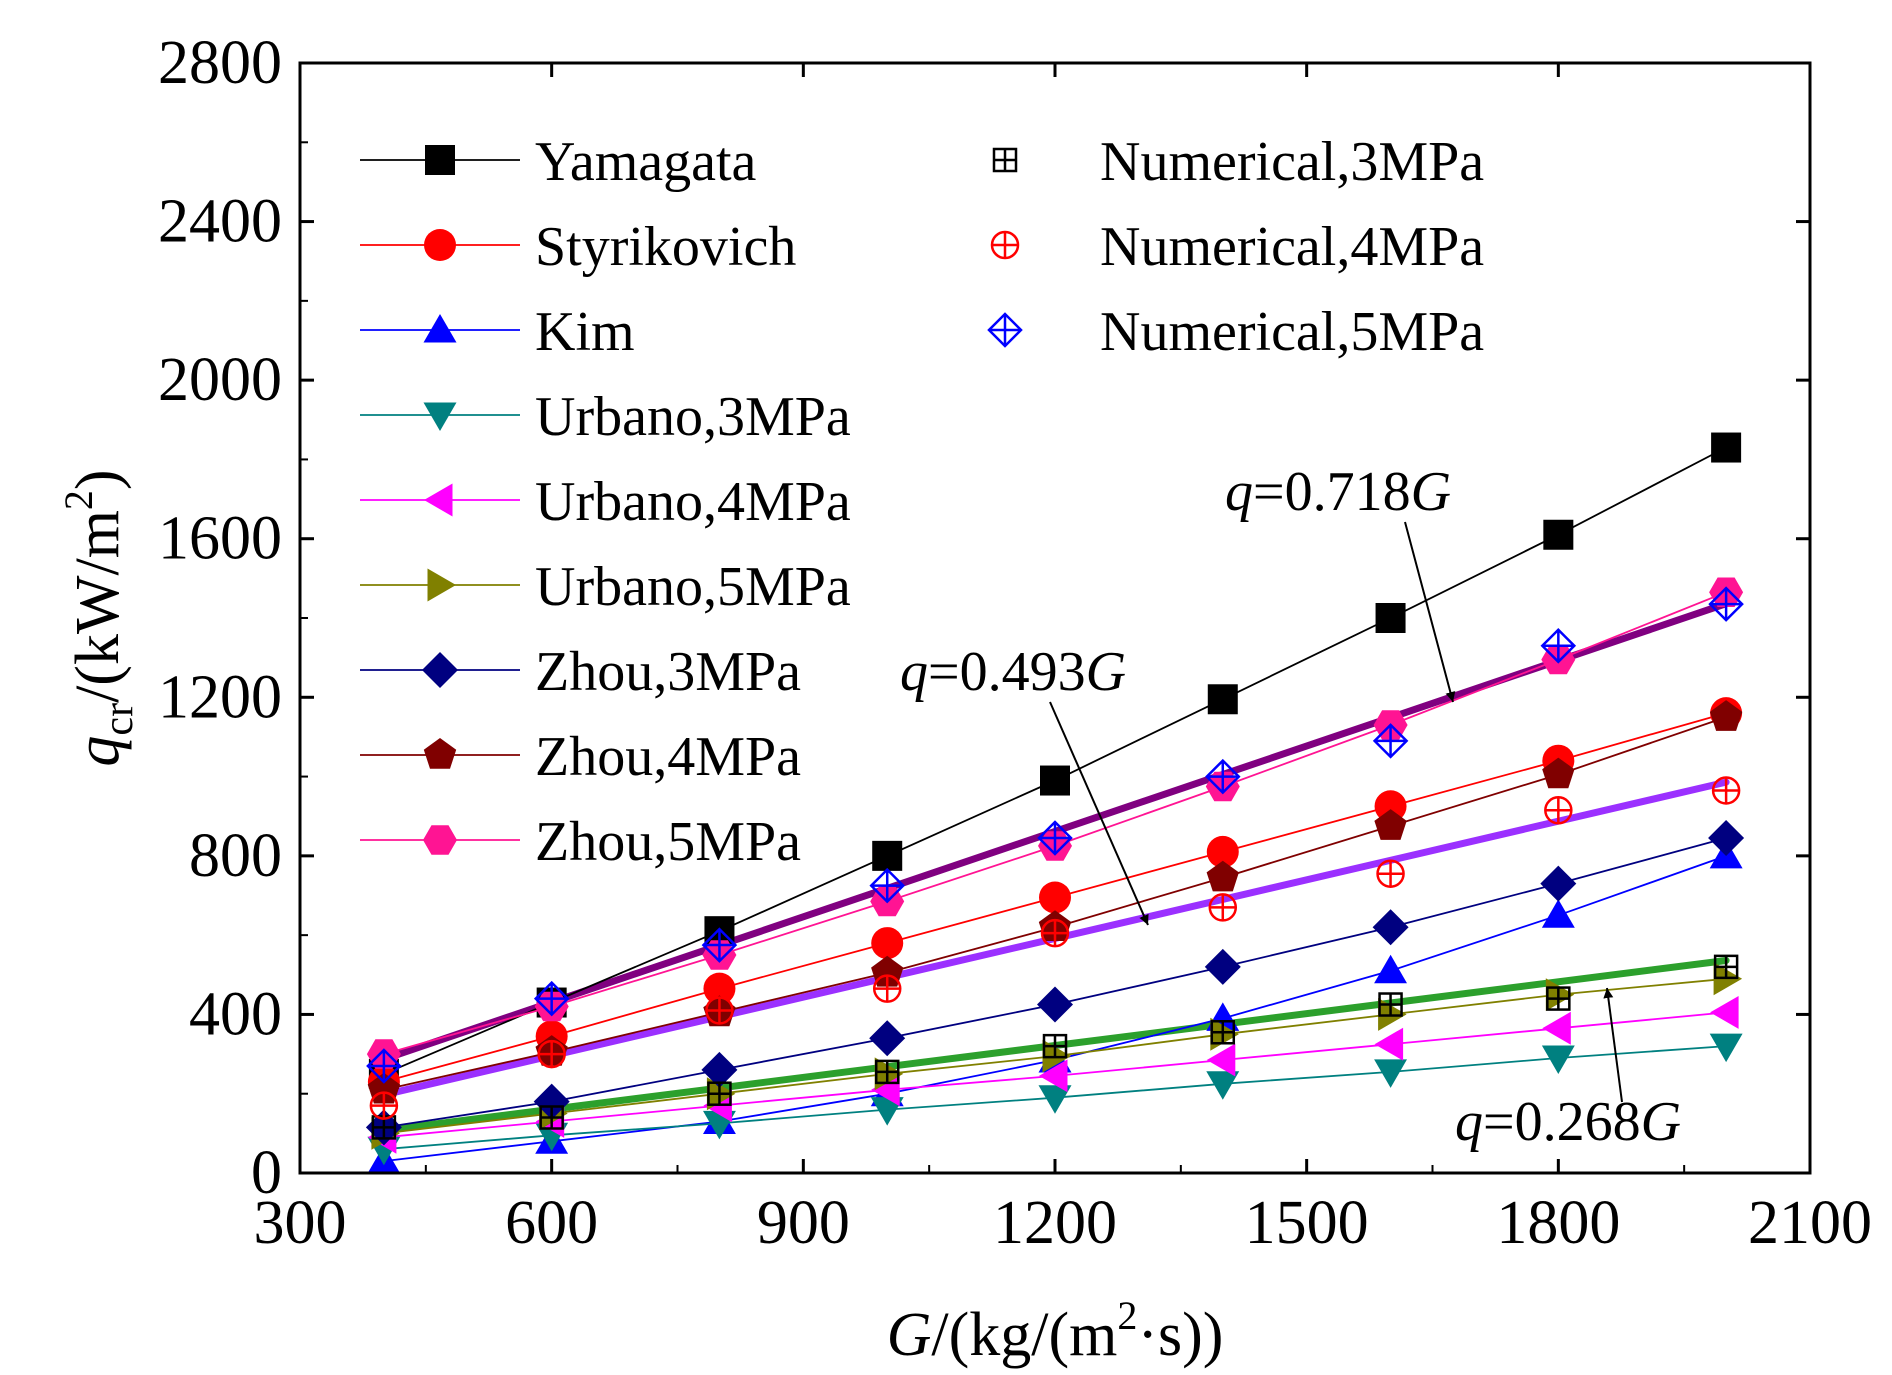 The height and width of the screenshot is (1375, 1892). I want to click on legend-label: Urbano,5MPa, so click(693, 587).